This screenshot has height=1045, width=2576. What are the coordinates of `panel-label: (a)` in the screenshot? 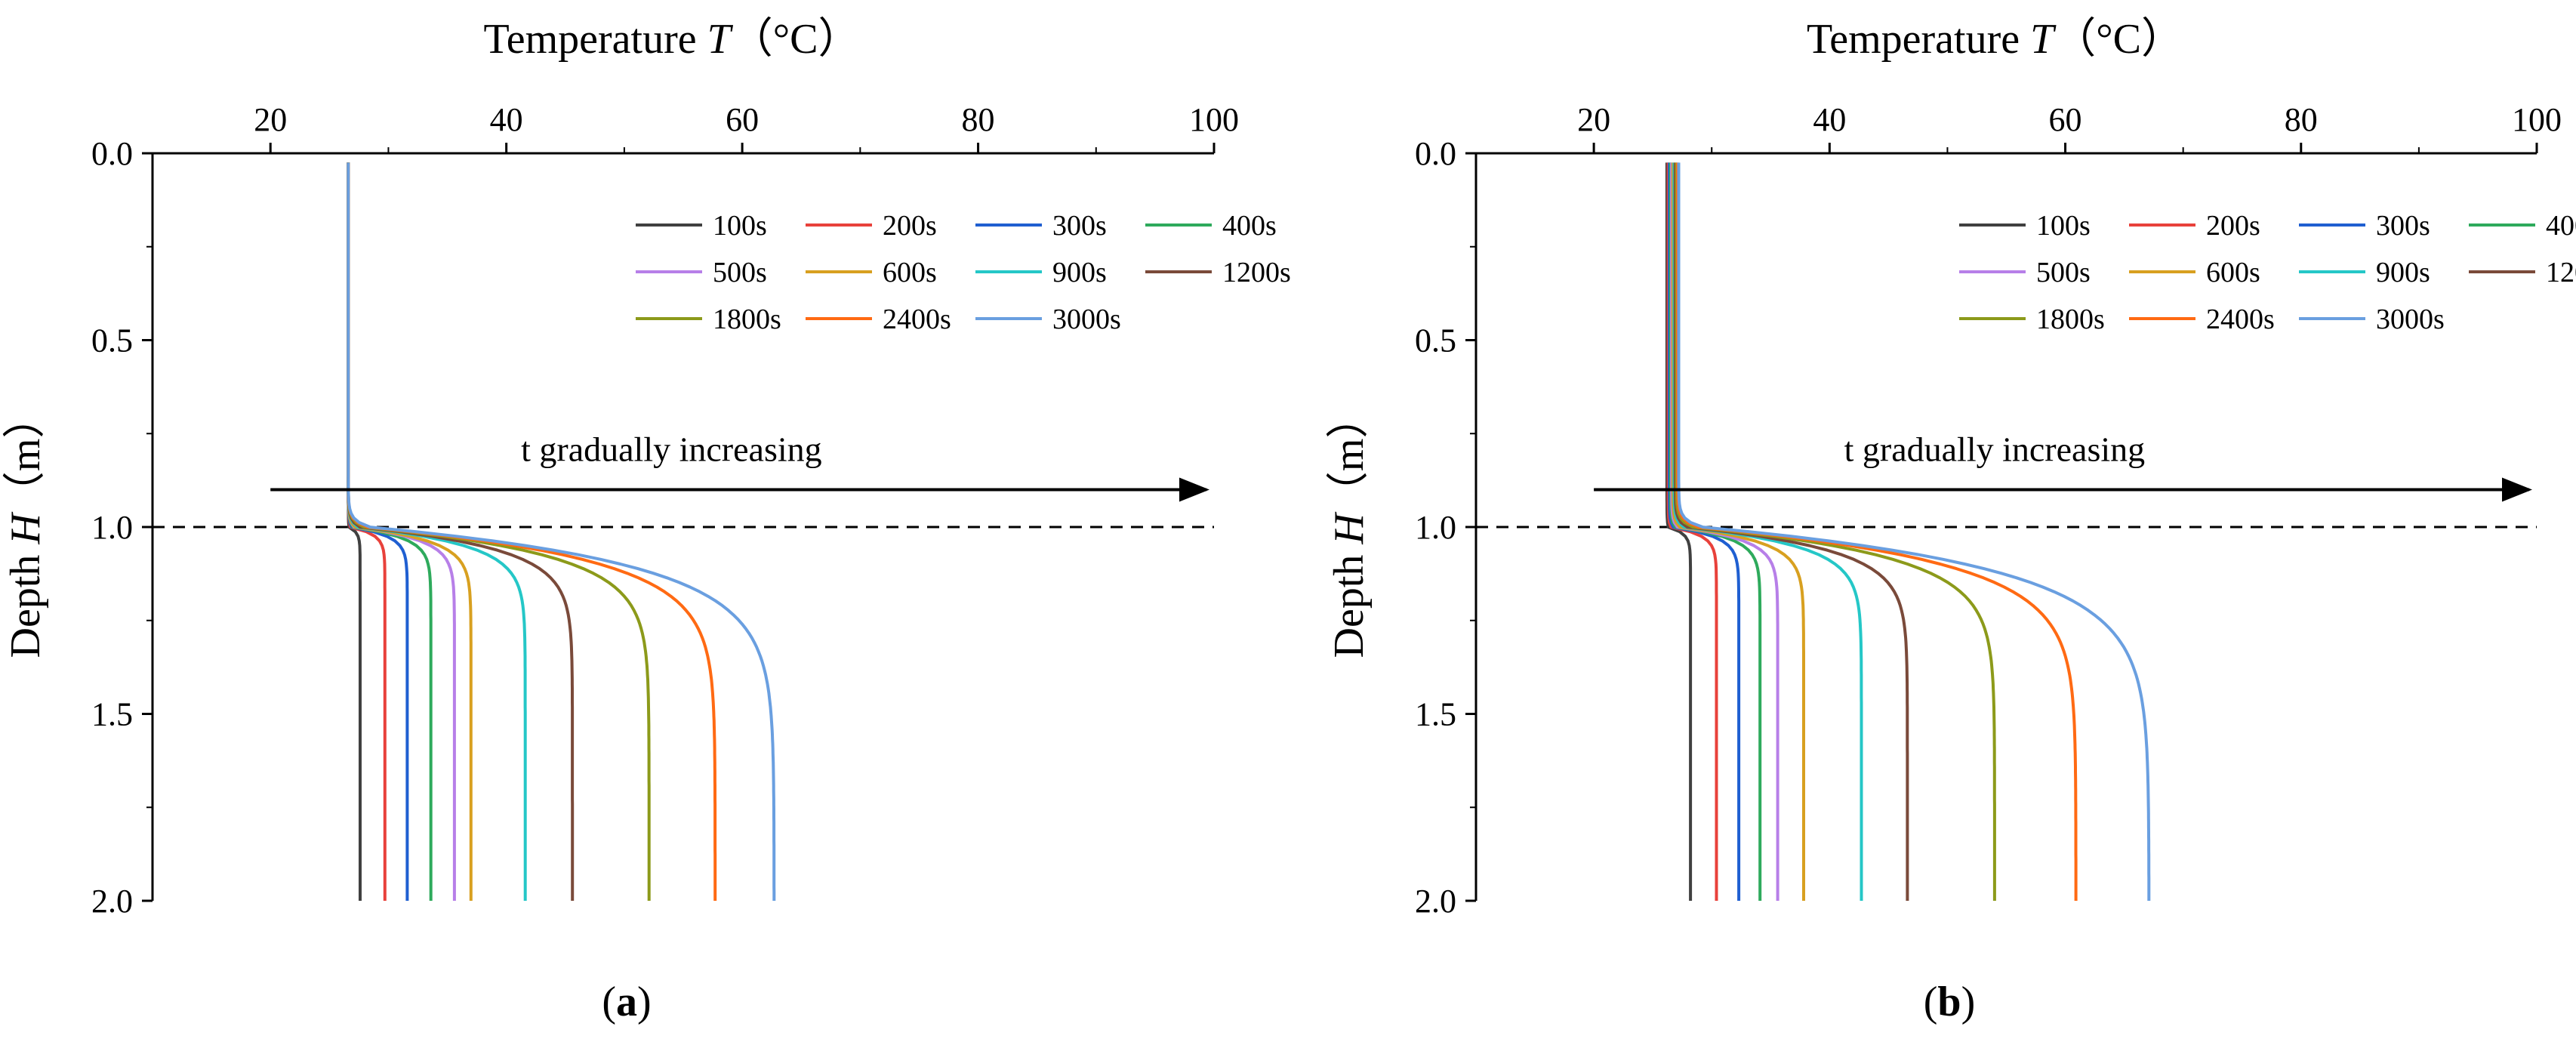 It's located at (626, 1002).